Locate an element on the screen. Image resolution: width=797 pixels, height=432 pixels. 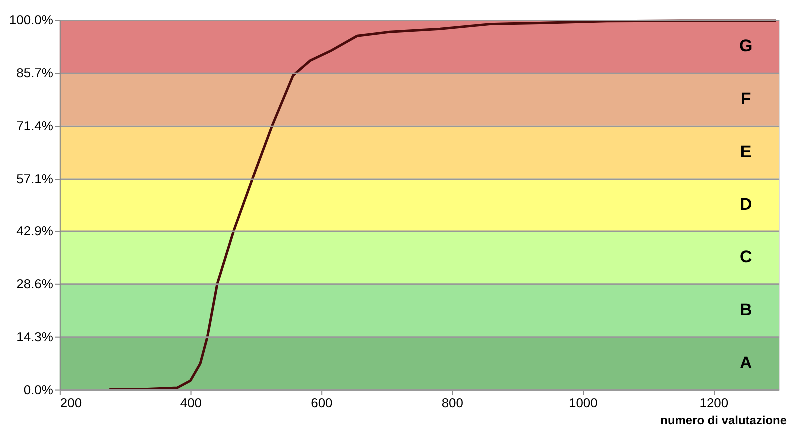
x-tick-label: 200 is located at coordinates (71, 402).